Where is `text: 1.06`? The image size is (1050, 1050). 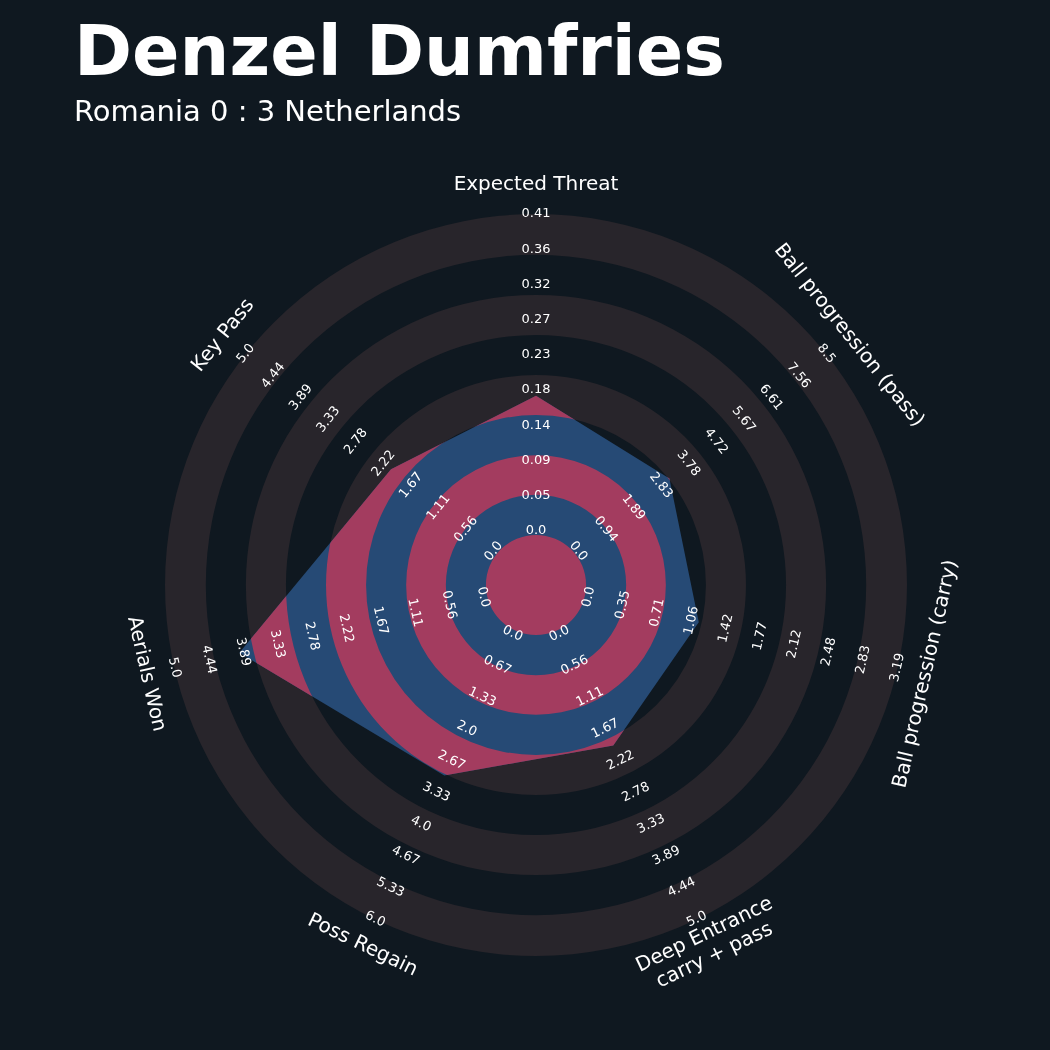
text: 1.06 is located at coordinates (691, 620).